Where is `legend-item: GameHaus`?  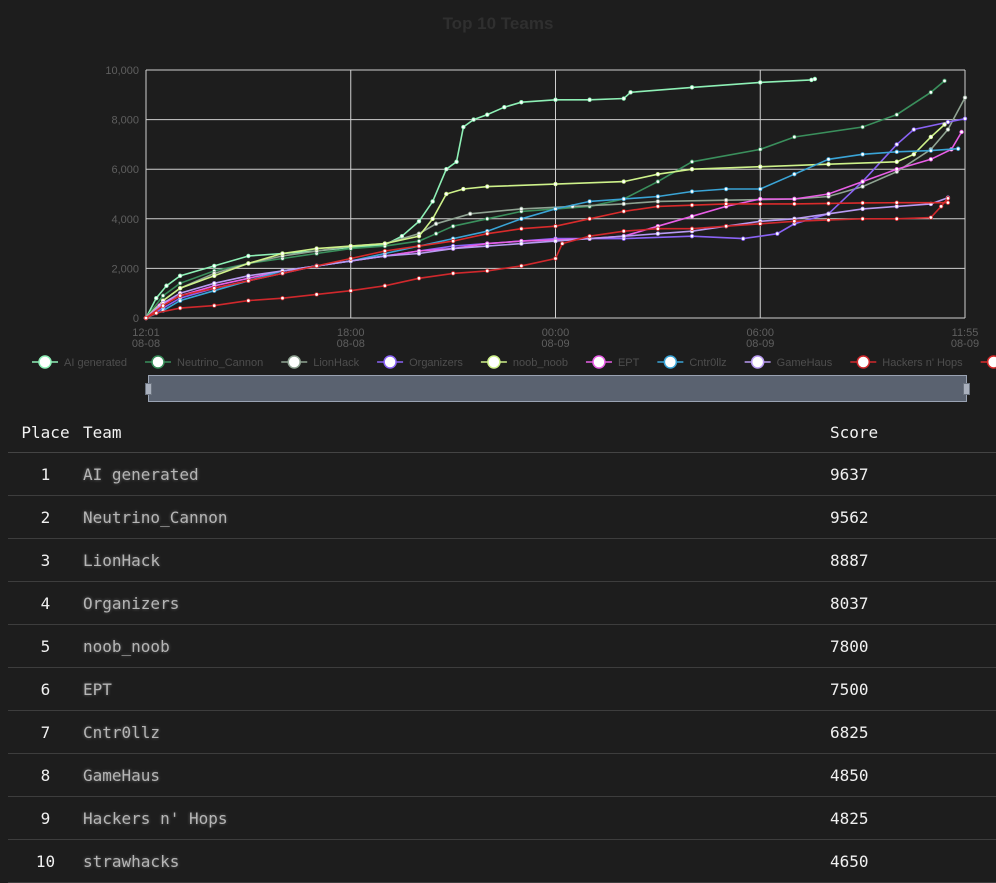 legend-item: GameHaus is located at coordinates (788, 362).